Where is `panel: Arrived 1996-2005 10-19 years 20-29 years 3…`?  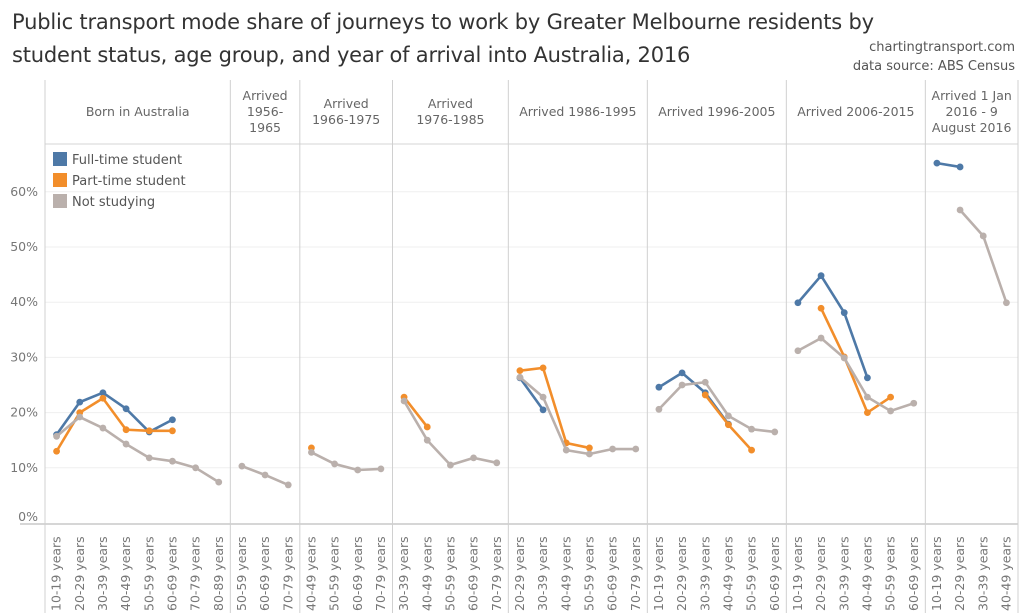
panel: Arrived 1996-2005 10-19 years 20-29 years 3… is located at coordinates (714, 346).